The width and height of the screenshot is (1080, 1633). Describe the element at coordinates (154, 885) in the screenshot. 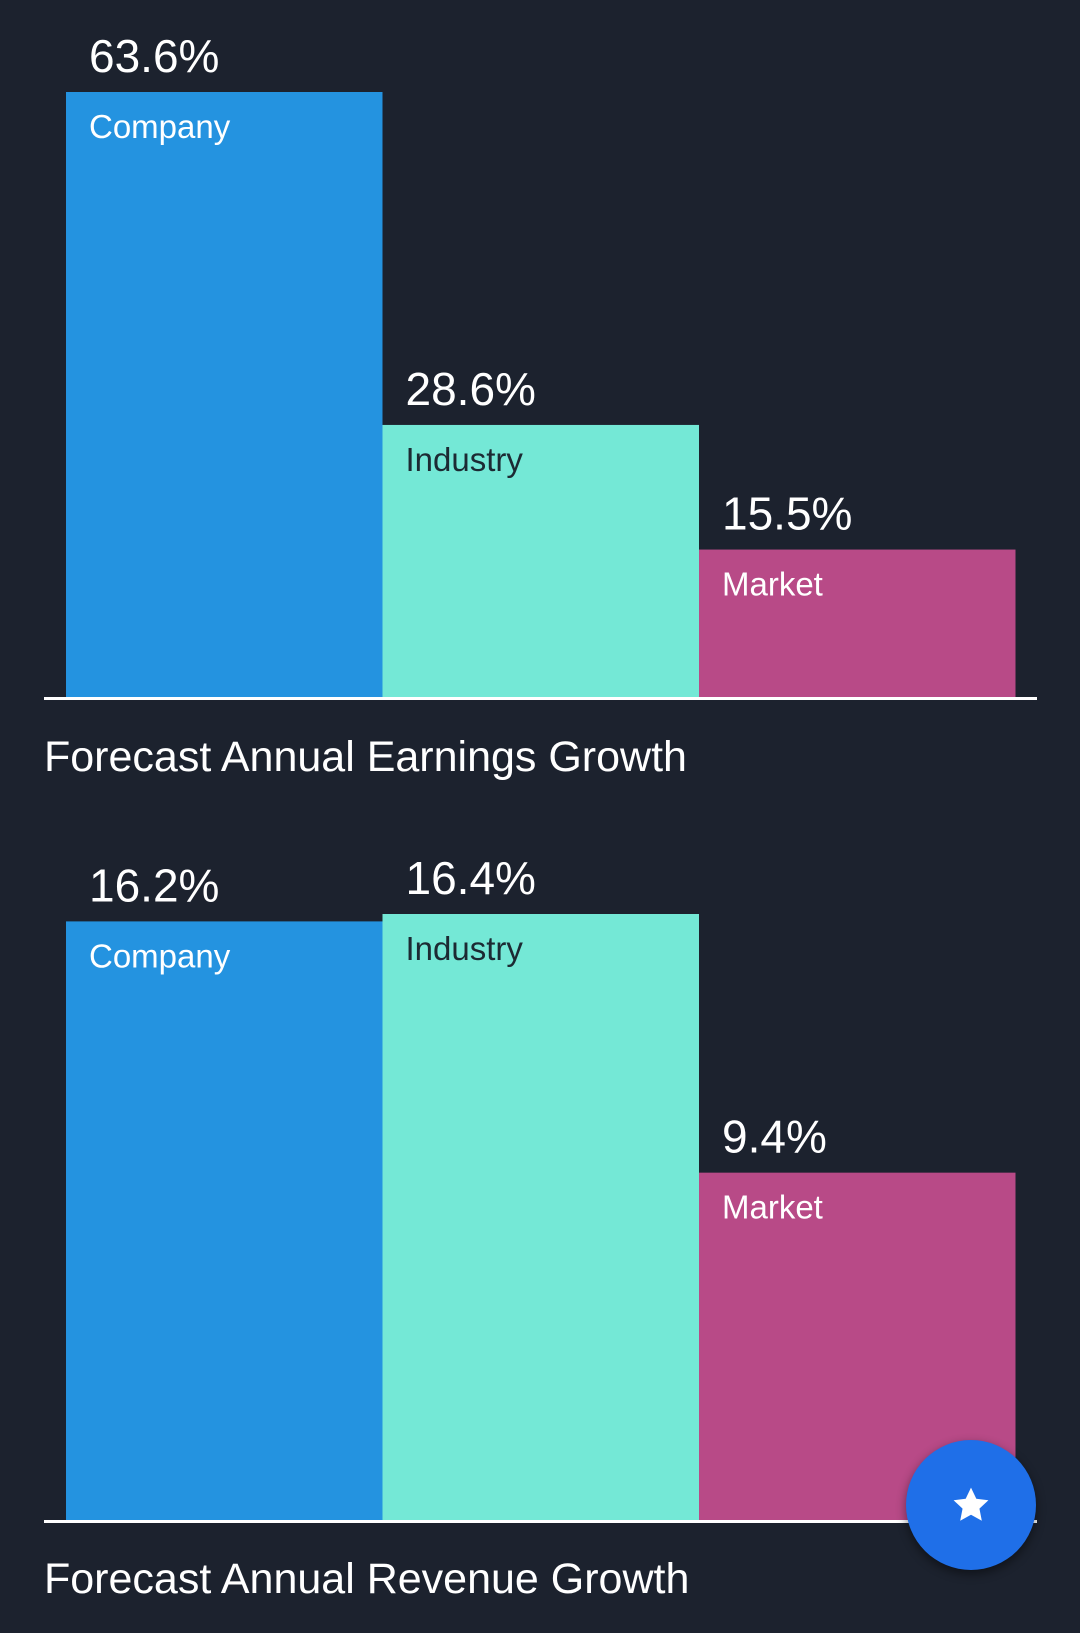

I see `revenue-value-label-company: 16.2%` at that location.